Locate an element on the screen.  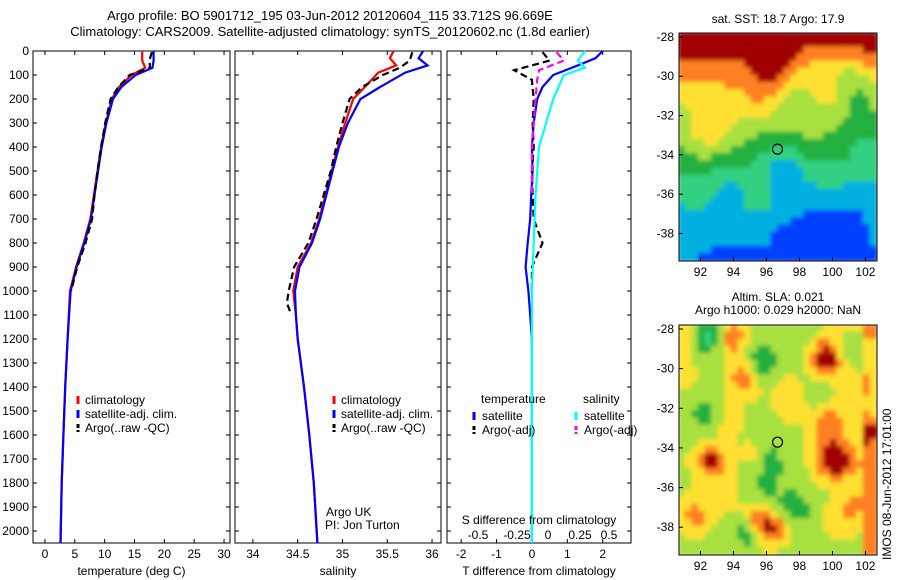
legend-label: Argo(..raw -QC) is located at coordinates (383, 428).